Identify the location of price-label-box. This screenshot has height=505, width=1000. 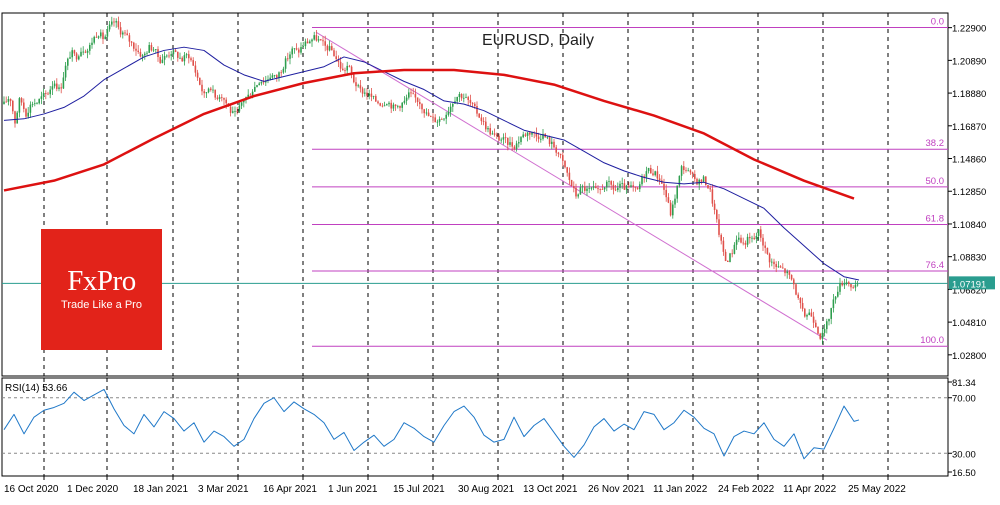
(972, 283).